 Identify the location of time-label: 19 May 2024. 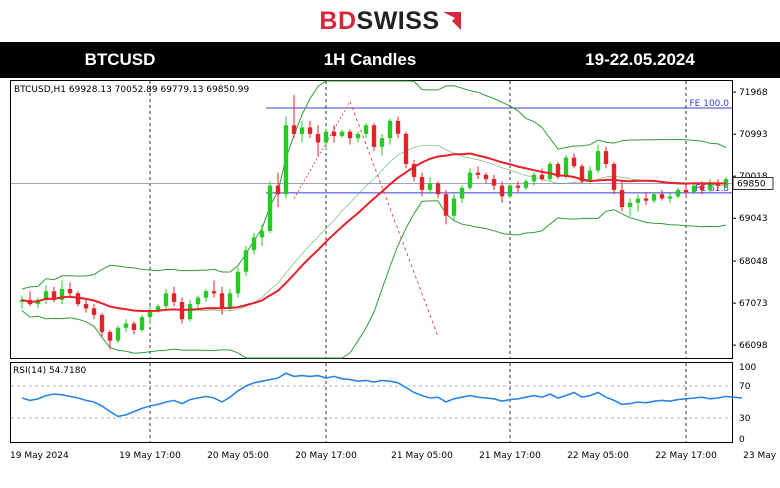
(39, 456).